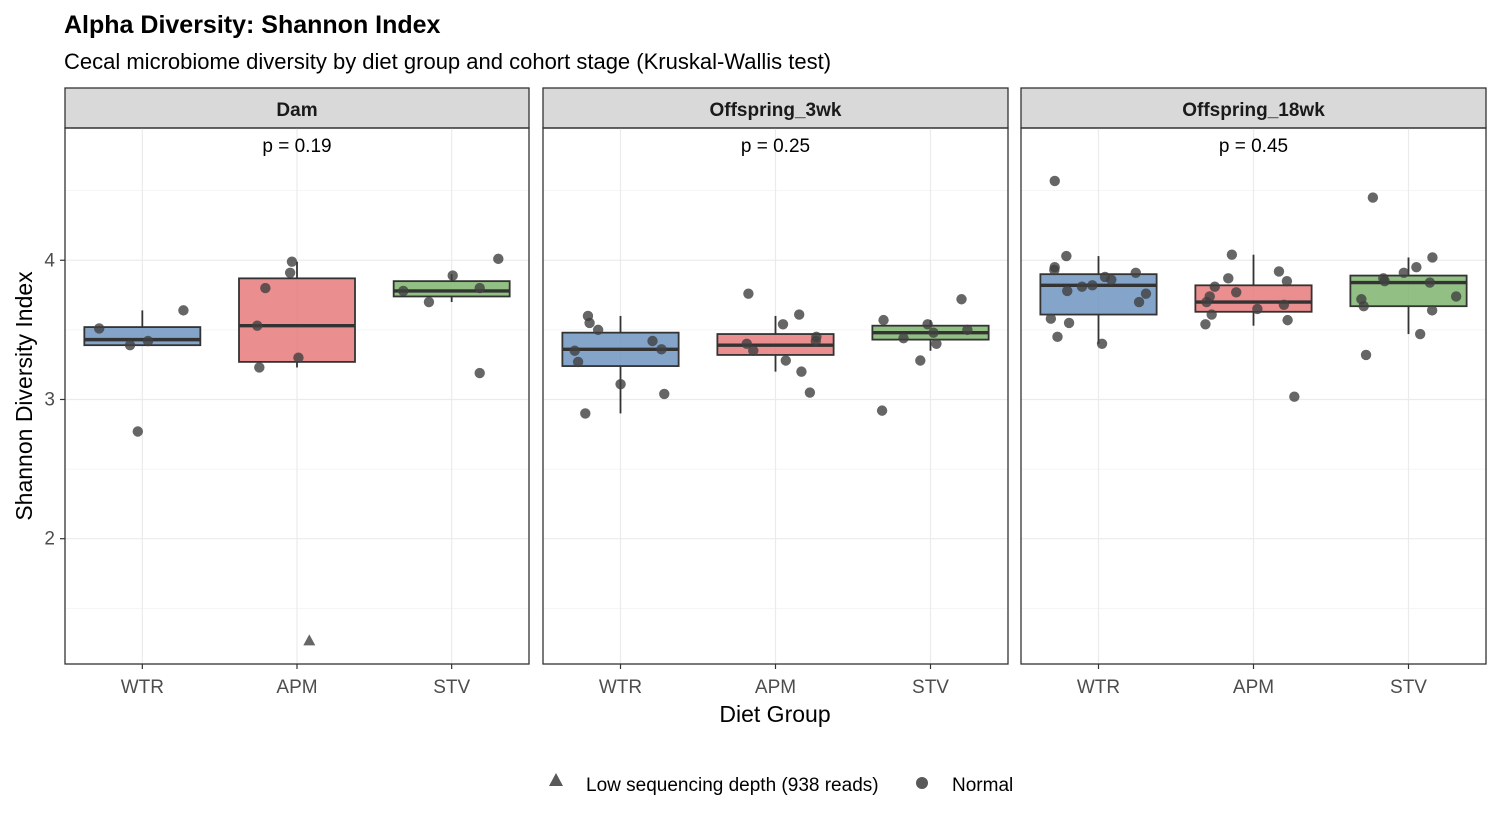  I want to click on y-tick-label: 3, so click(49, 399).